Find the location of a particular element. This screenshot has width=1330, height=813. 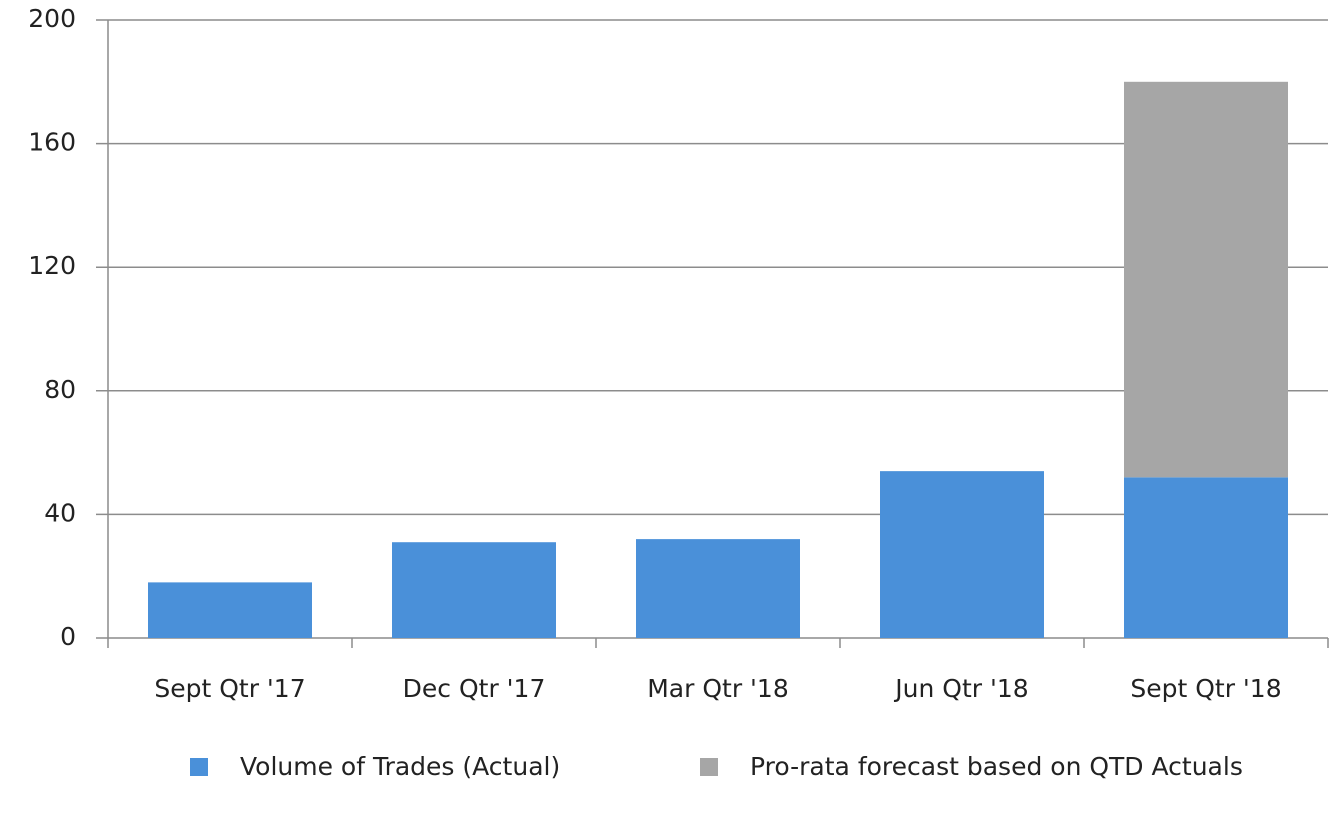

legend-label: Volume of Trades (Actual) is located at coordinates (400, 766).